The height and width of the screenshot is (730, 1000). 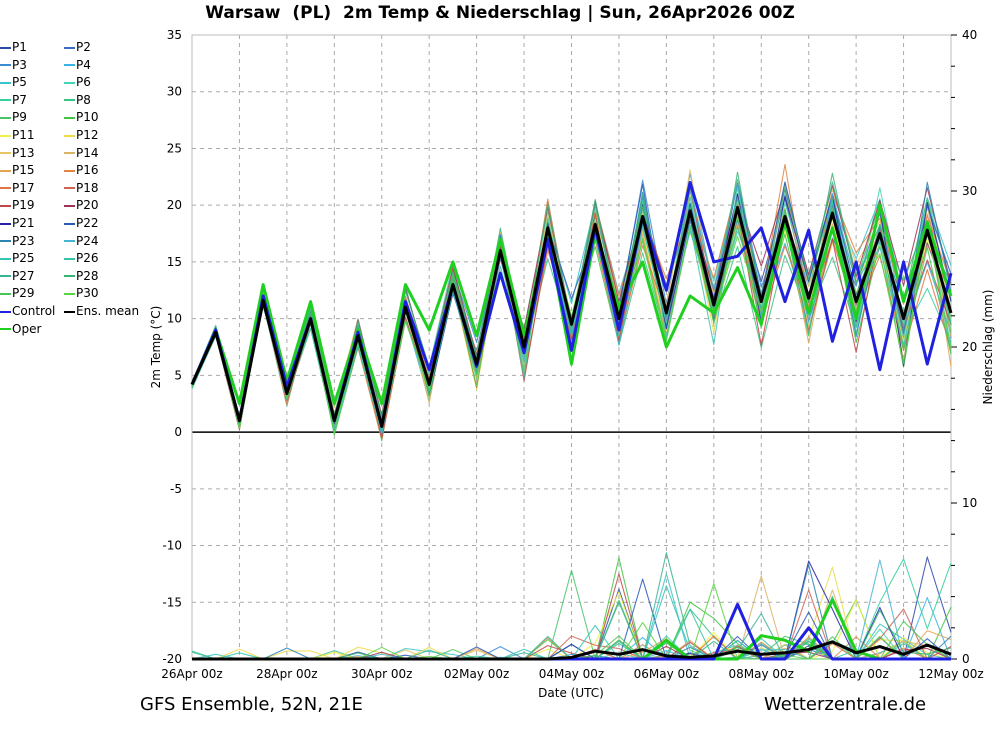 I want to click on y-tick-label: -20, so click(x=172, y=659).